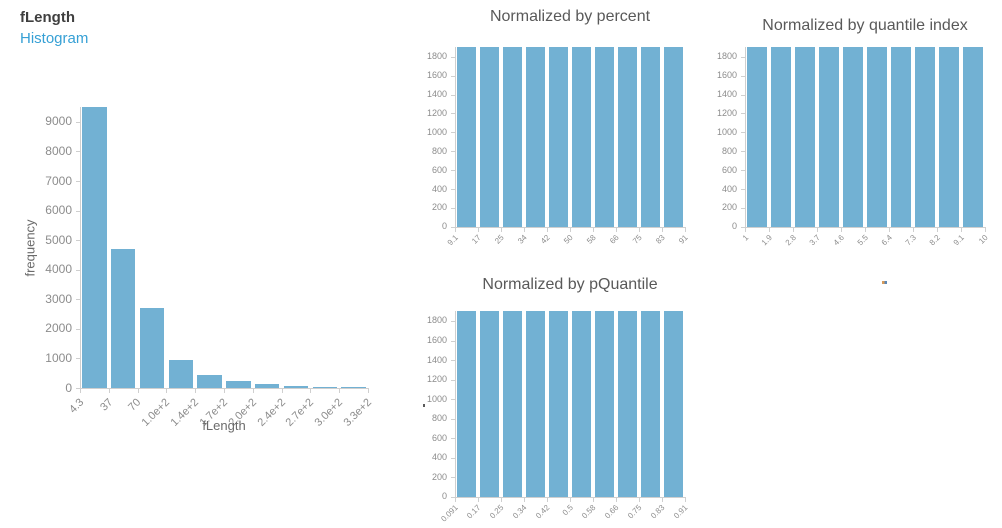  I want to click on y-tick-label: 1200, so click(726, 112).